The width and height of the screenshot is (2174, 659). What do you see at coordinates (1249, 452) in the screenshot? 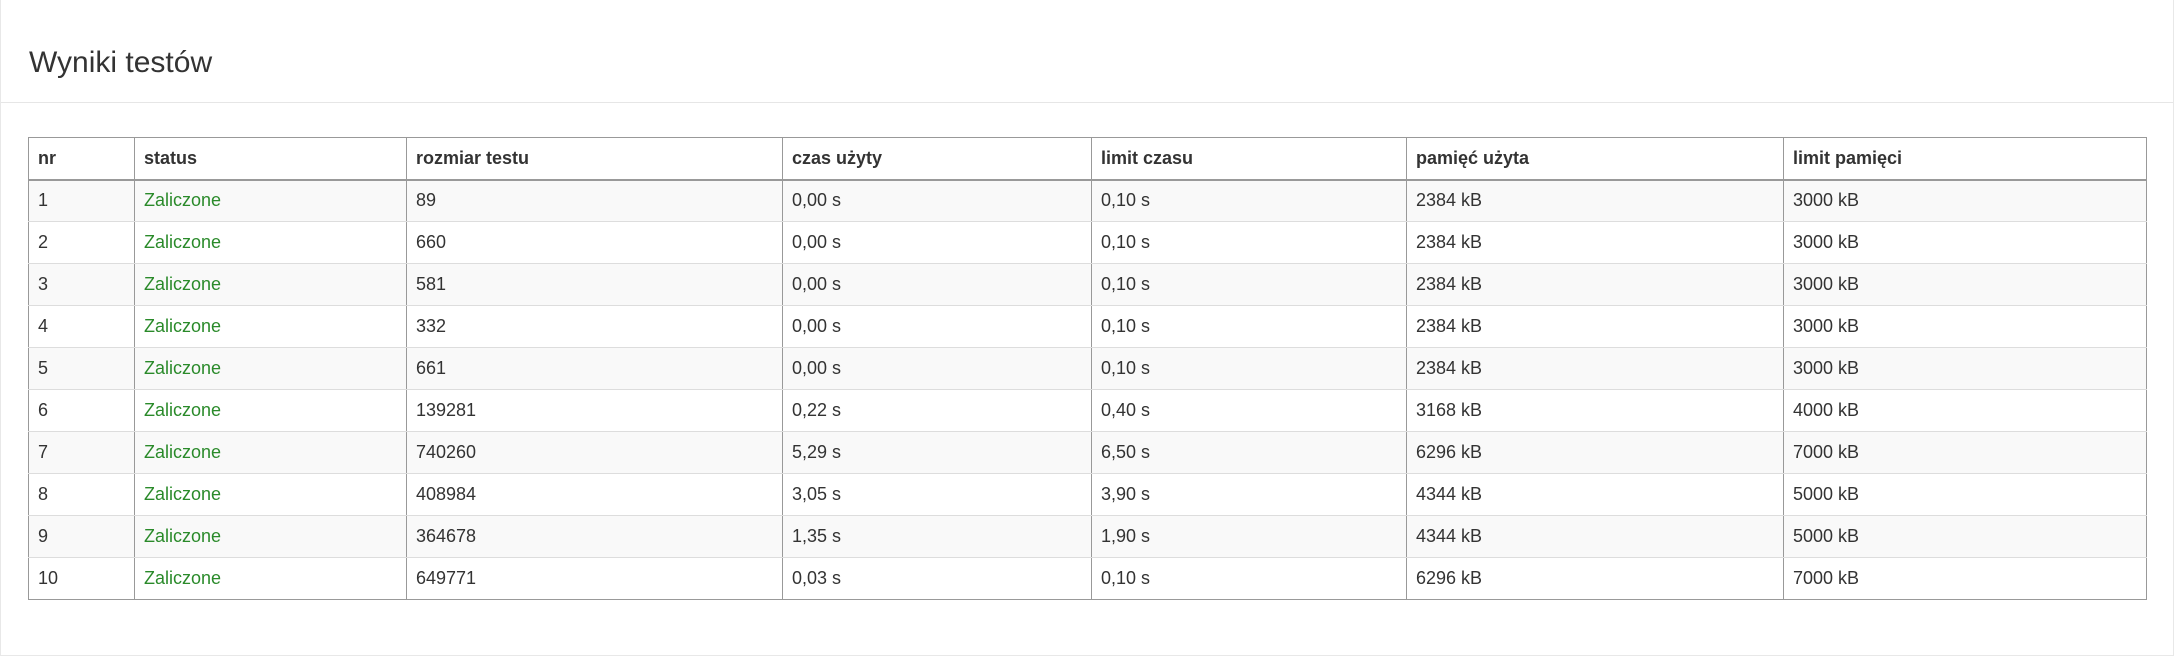
I see `cell-time-limit: 6,50 s` at bounding box center [1249, 452].